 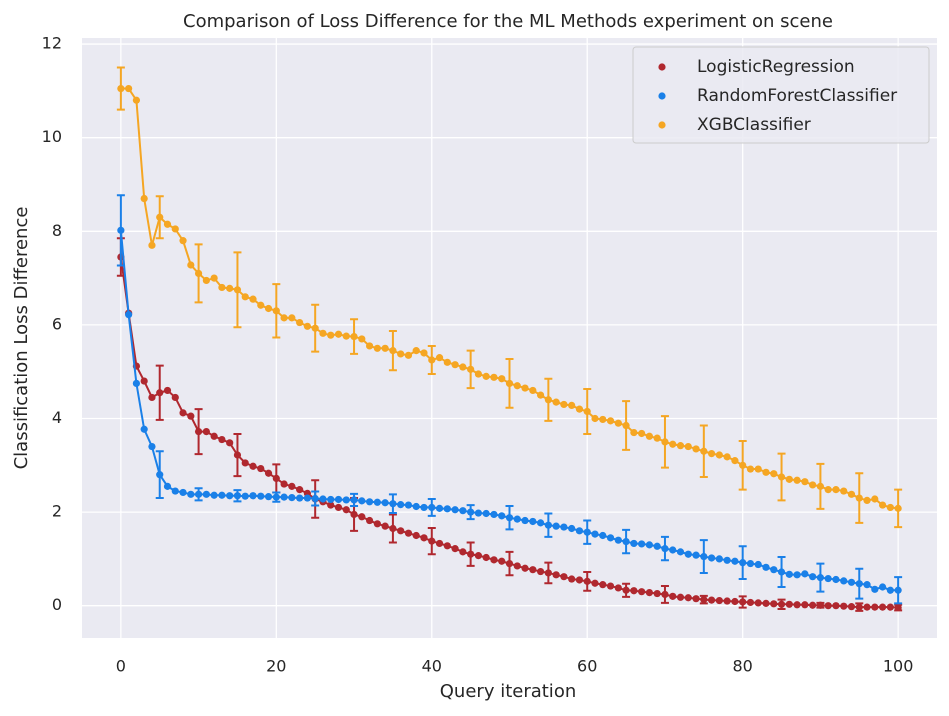 I want to click on legend-box, so click(x=781, y=95).